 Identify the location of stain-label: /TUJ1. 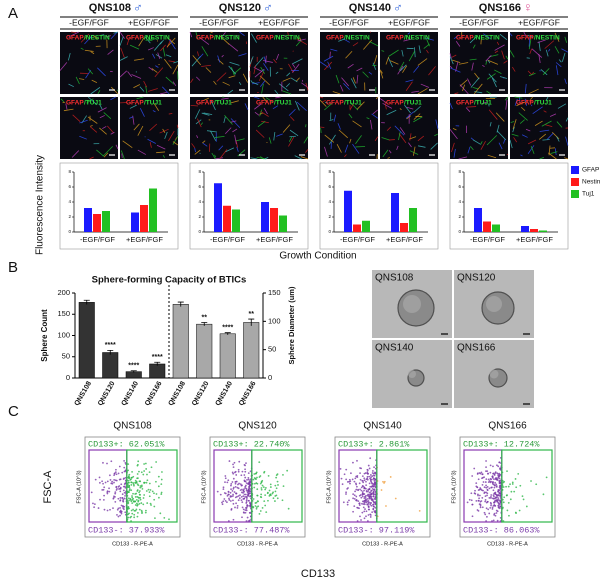
(153, 103).